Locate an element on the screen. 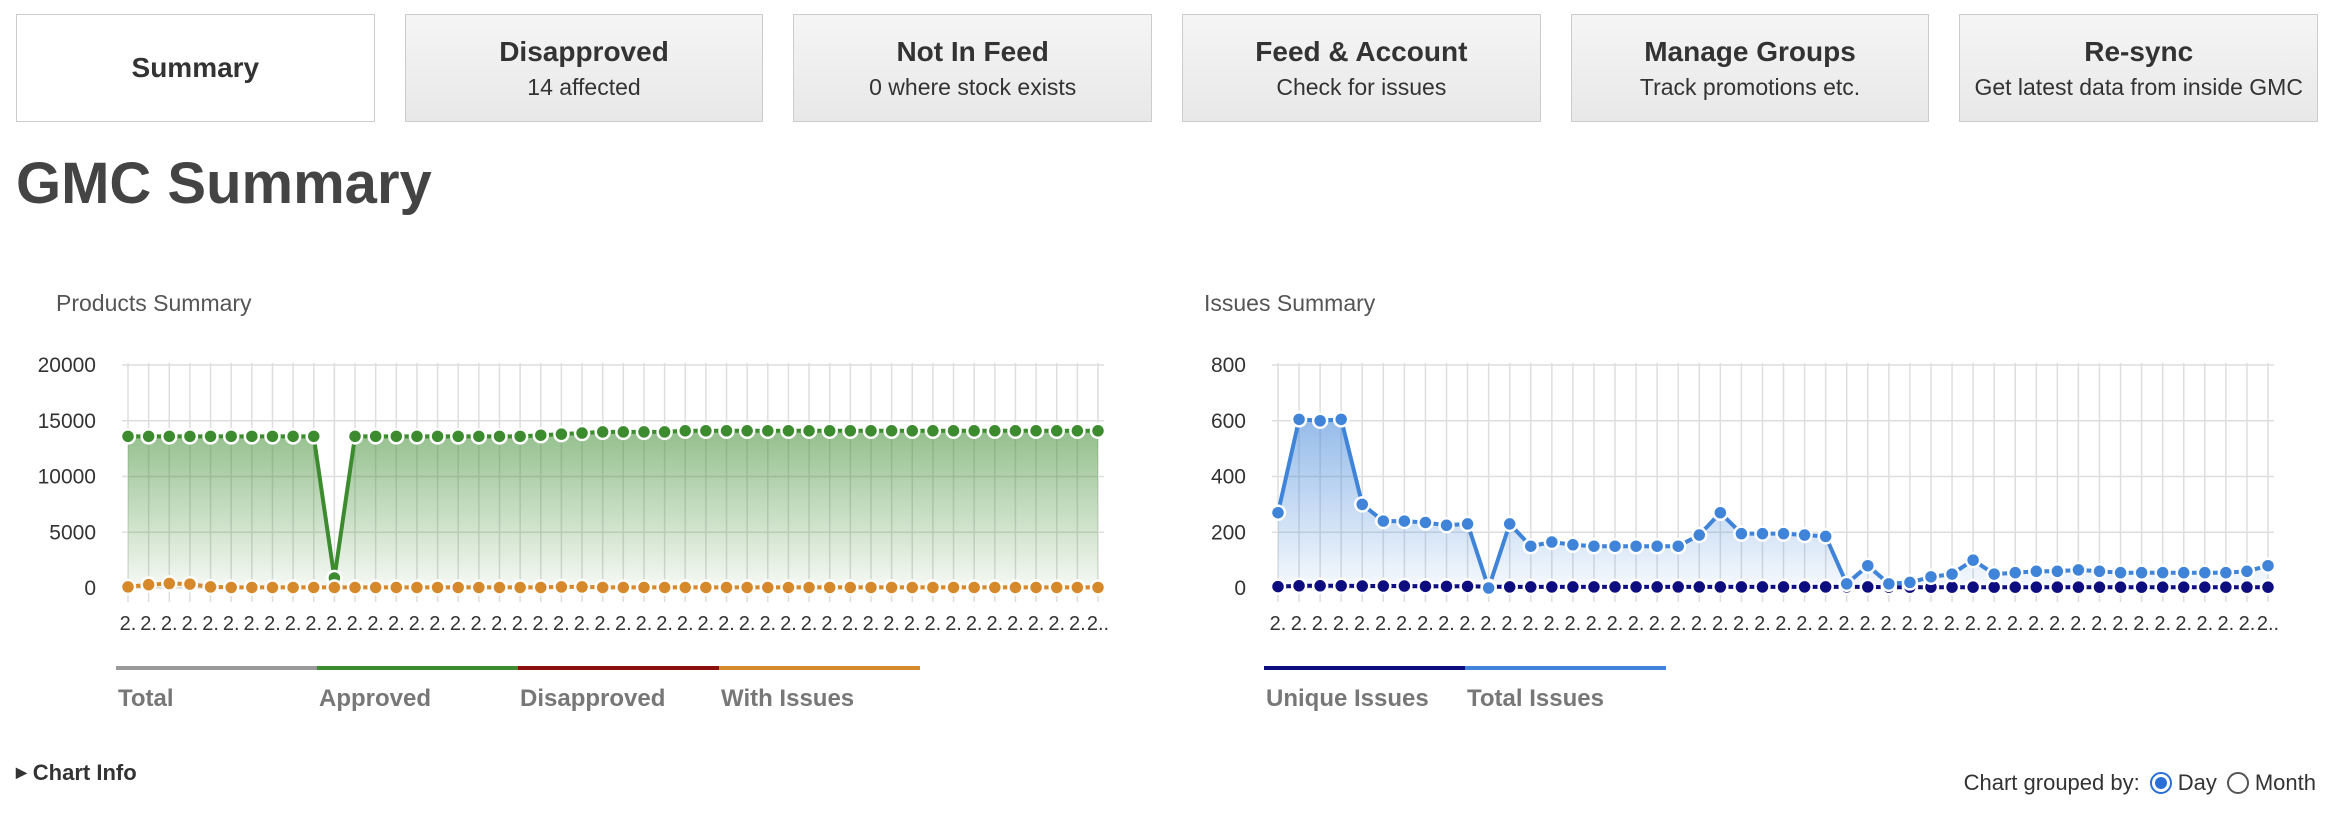 This screenshot has width=2334, height=824. chart-info-label: Chart Info is located at coordinates (84, 772).